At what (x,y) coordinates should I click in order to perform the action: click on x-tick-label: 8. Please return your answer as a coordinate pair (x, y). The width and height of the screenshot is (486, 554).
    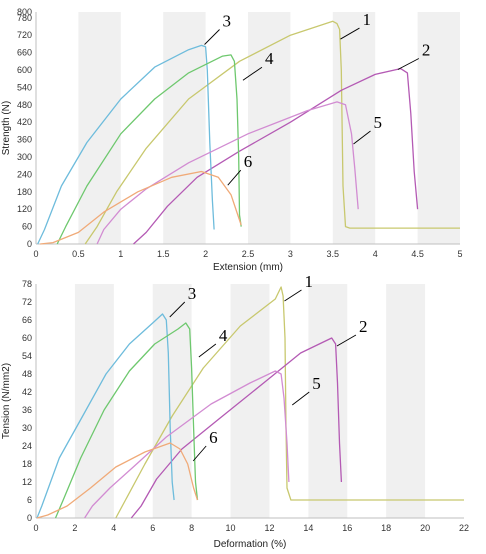
    Looking at the image, I should click on (191, 528).